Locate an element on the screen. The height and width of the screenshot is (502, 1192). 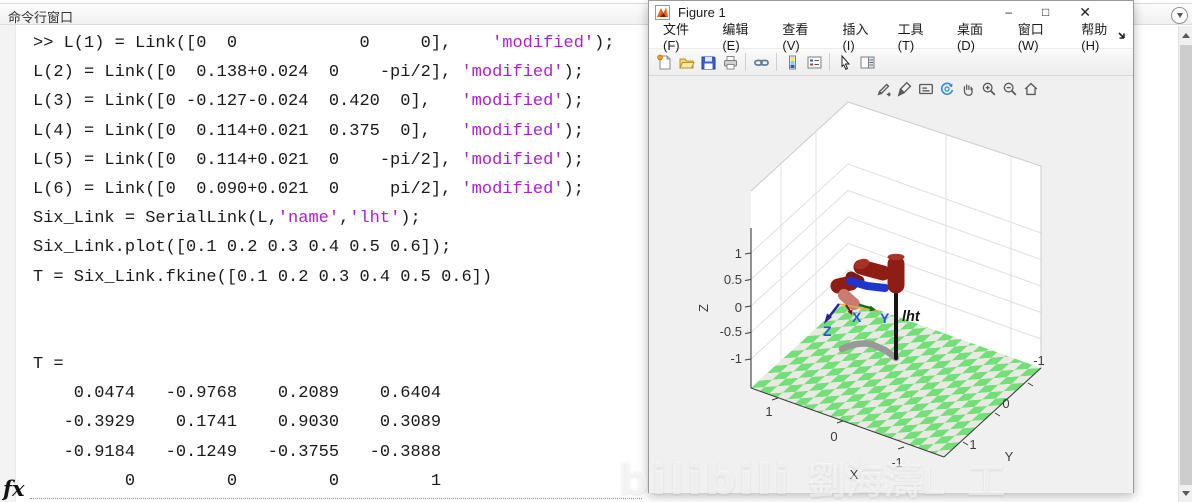
code-line: 0 0 0 1 is located at coordinates (237, 481).